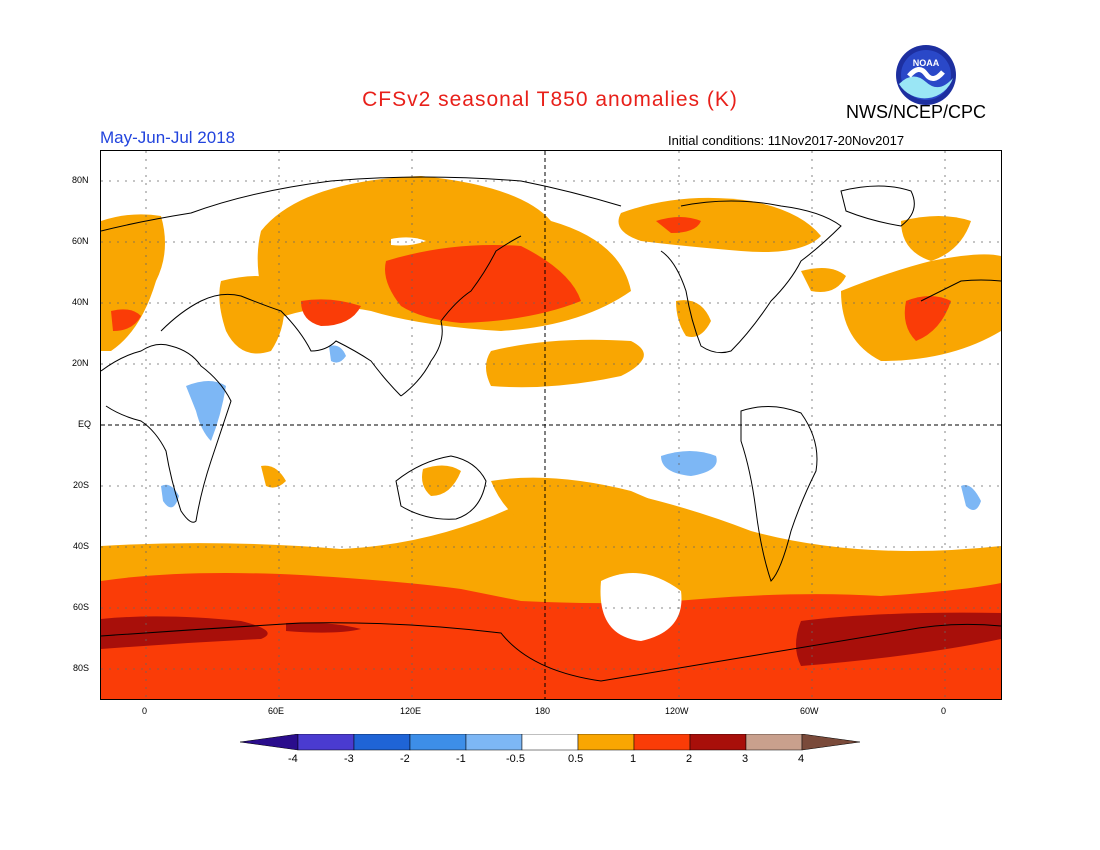  I want to click on logo-text: NOAA, so click(926, 63).